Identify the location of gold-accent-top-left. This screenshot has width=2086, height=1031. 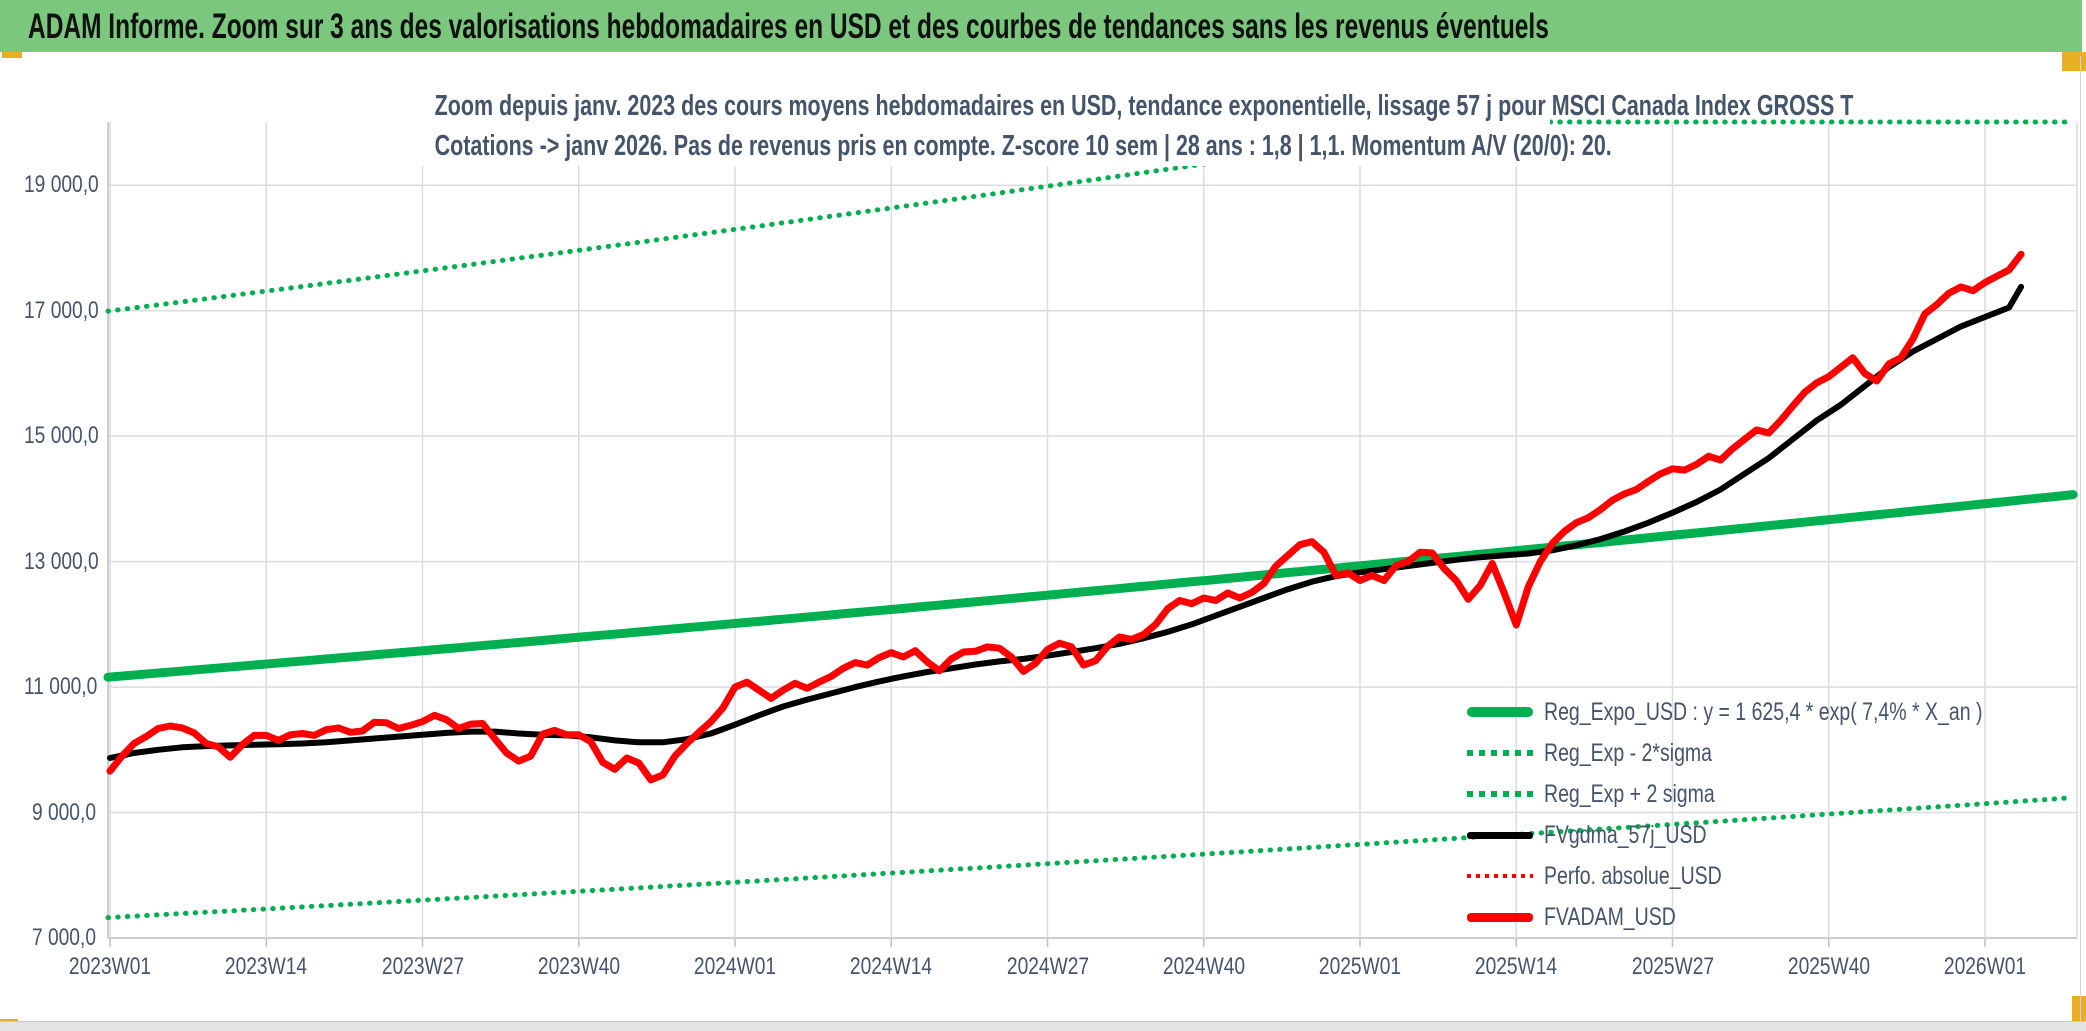
(12, 55).